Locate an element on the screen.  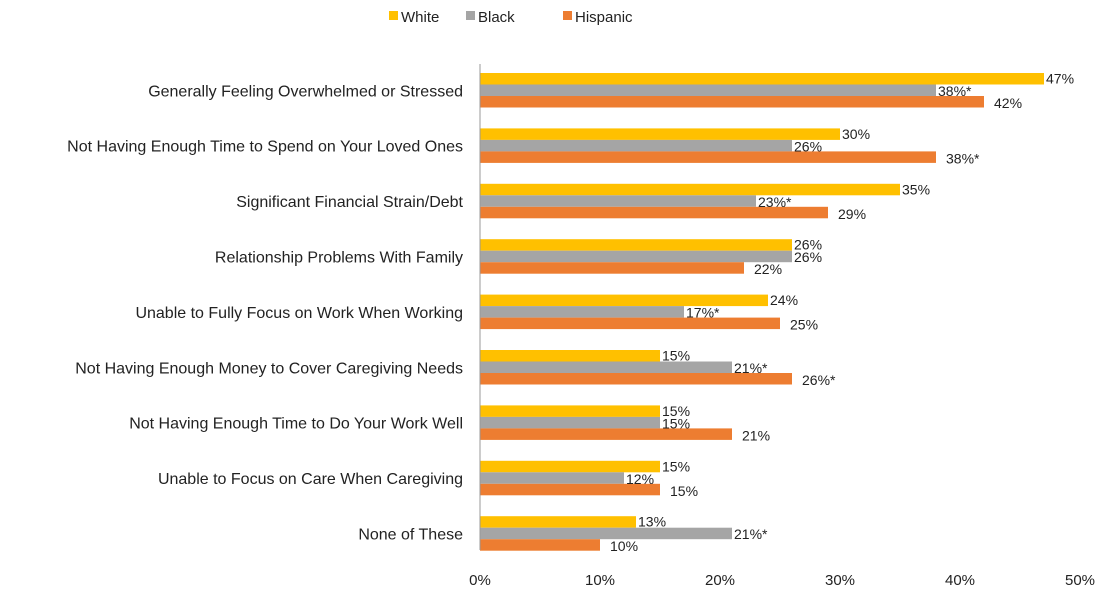
legend-label-black: Black is located at coordinates (496, 17).